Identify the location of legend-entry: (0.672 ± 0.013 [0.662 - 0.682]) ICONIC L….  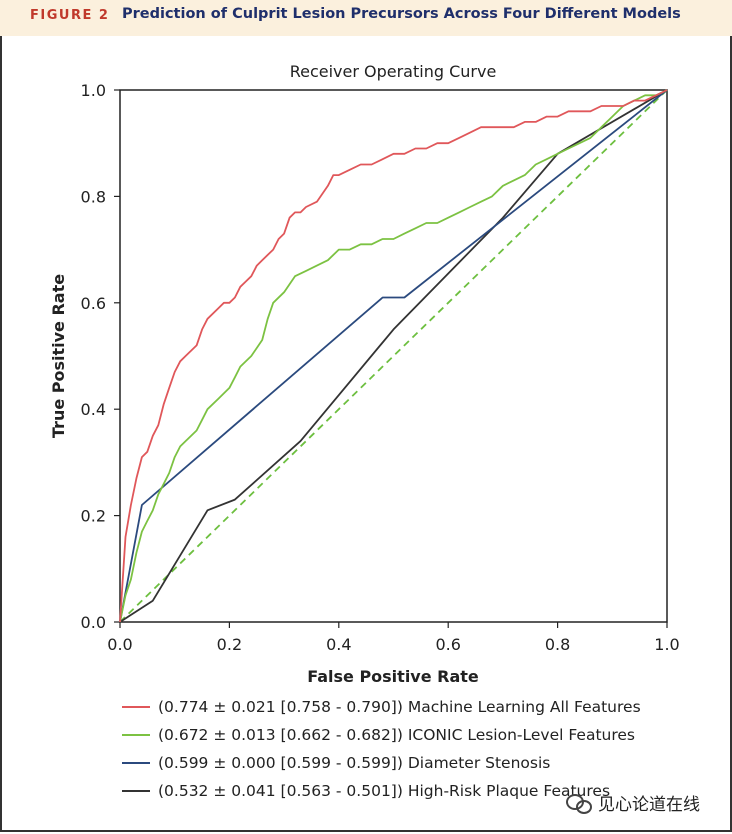
(396, 735).